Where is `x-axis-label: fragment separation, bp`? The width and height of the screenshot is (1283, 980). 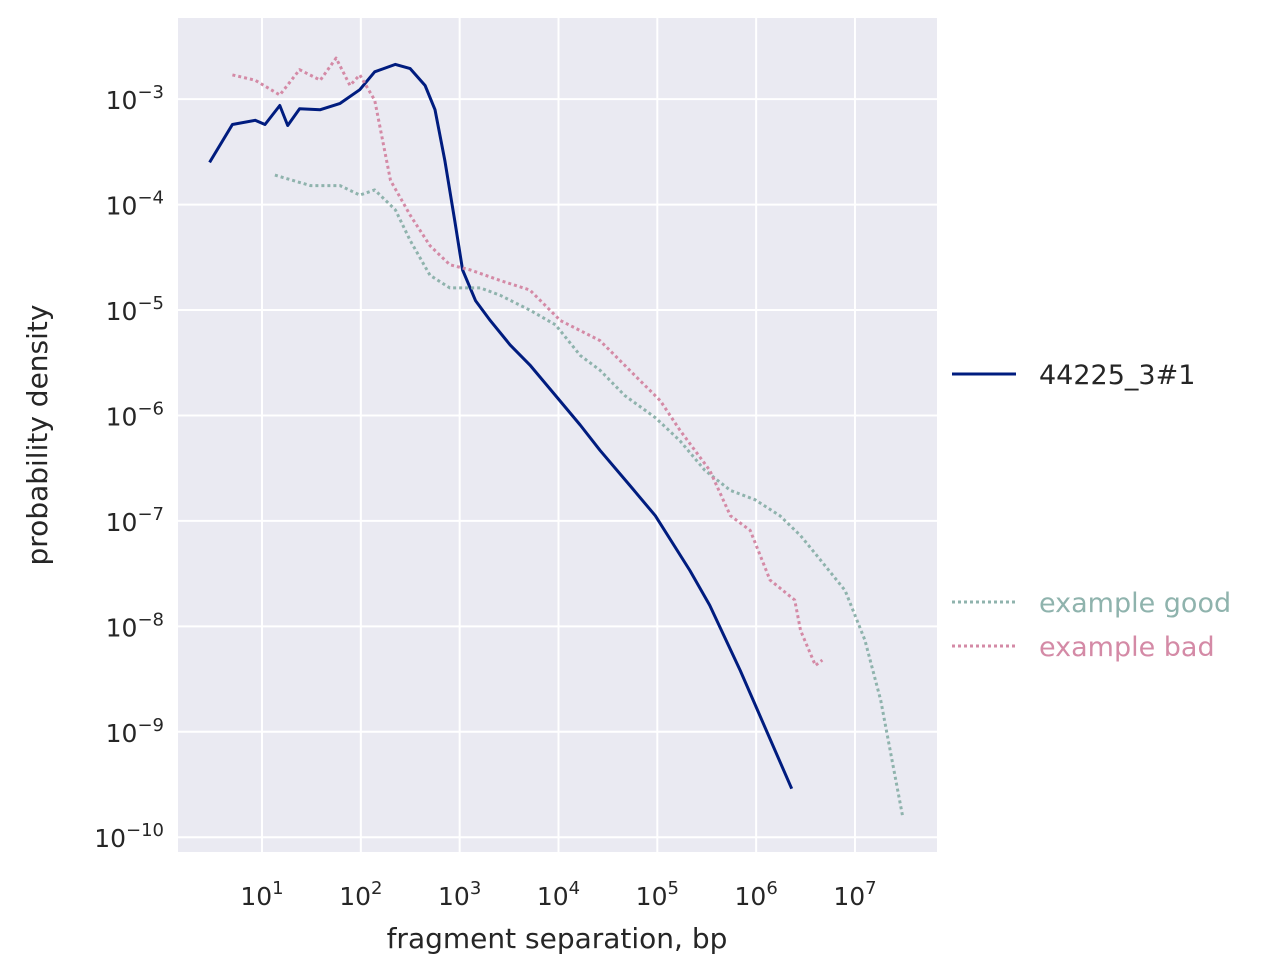
x-axis-label: fragment separation, bp is located at coordinates (557, 938).